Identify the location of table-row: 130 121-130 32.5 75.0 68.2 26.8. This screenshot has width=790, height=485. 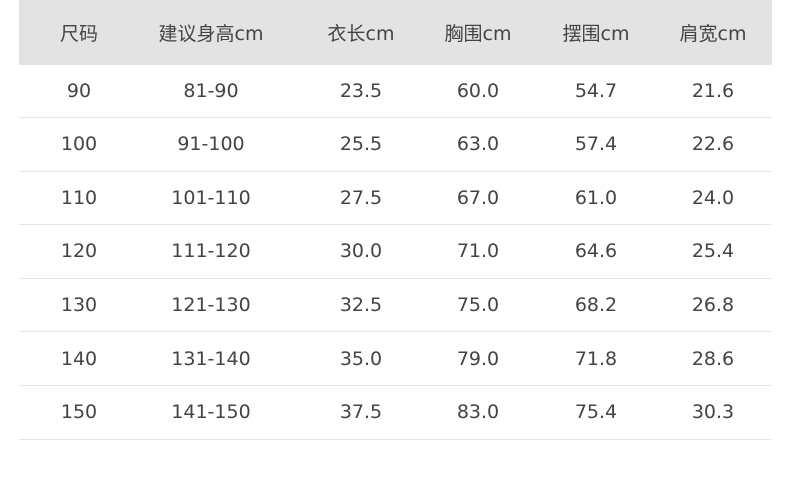
(395, 306).